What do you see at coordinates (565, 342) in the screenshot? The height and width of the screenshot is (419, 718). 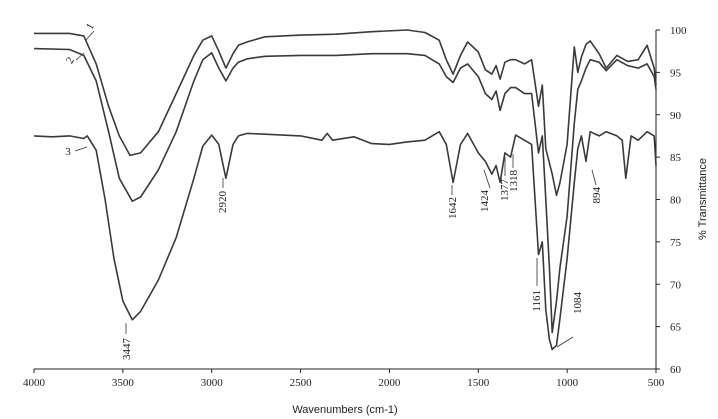 I see `peak-1084-leader` at bounding box center [565, 342].